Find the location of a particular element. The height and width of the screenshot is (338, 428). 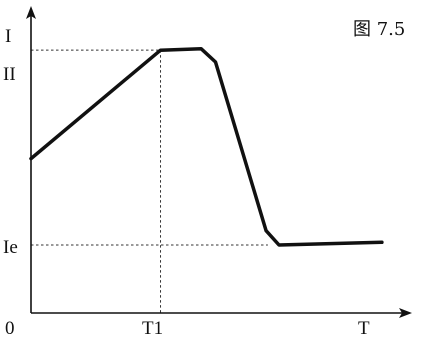

x-axis-arrow is located at coordinates (405, 313).